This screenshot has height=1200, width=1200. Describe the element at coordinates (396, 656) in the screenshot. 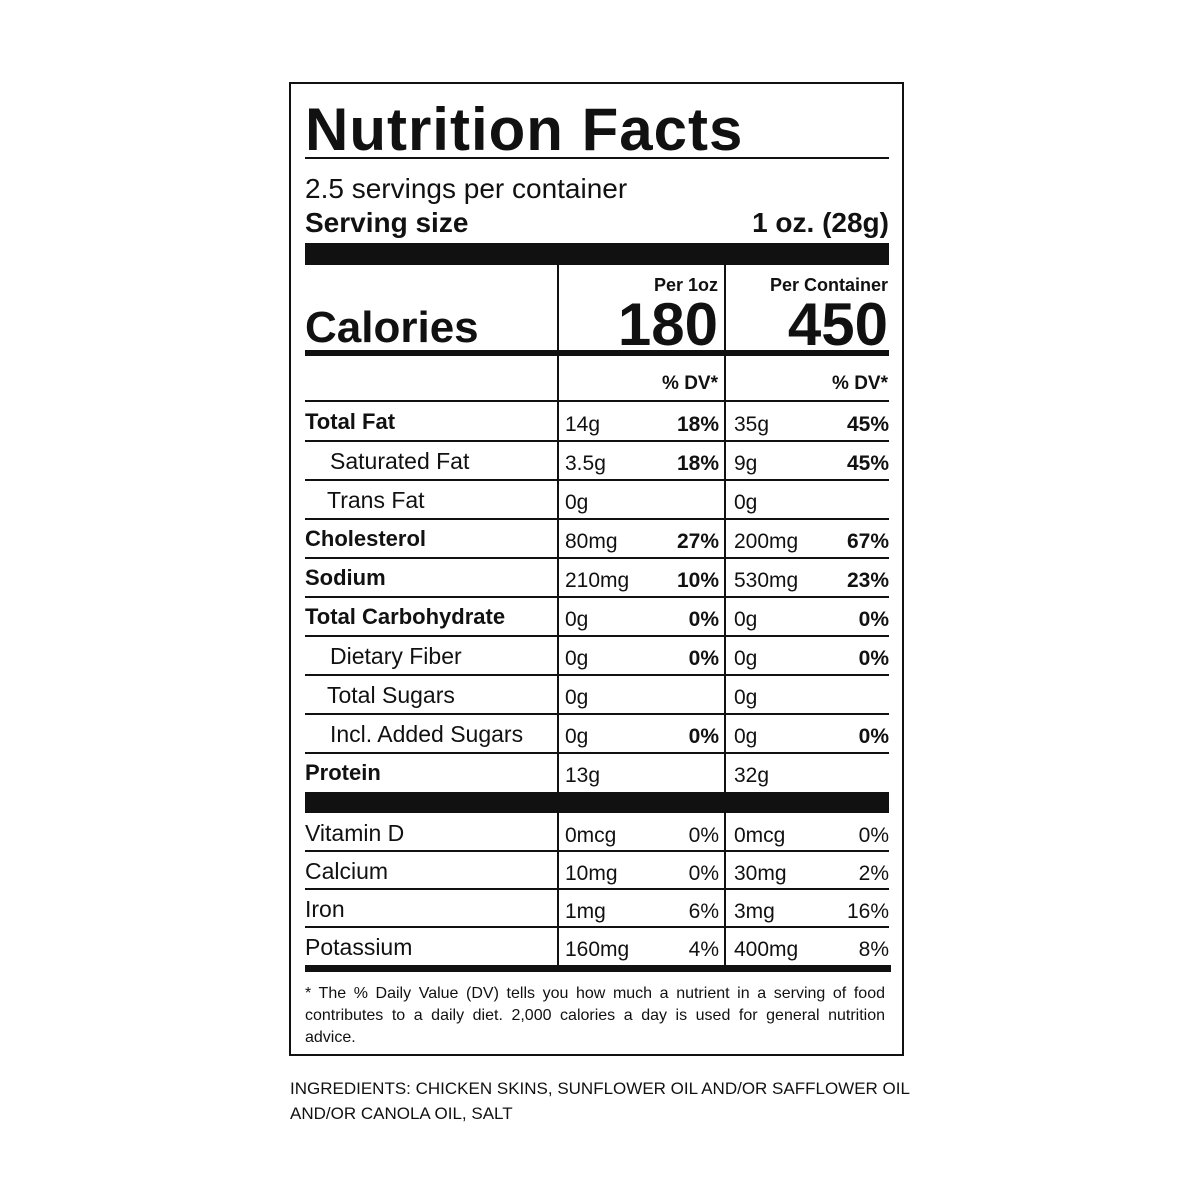

I see `nutrient-name: Dietary Fiber` at that location.